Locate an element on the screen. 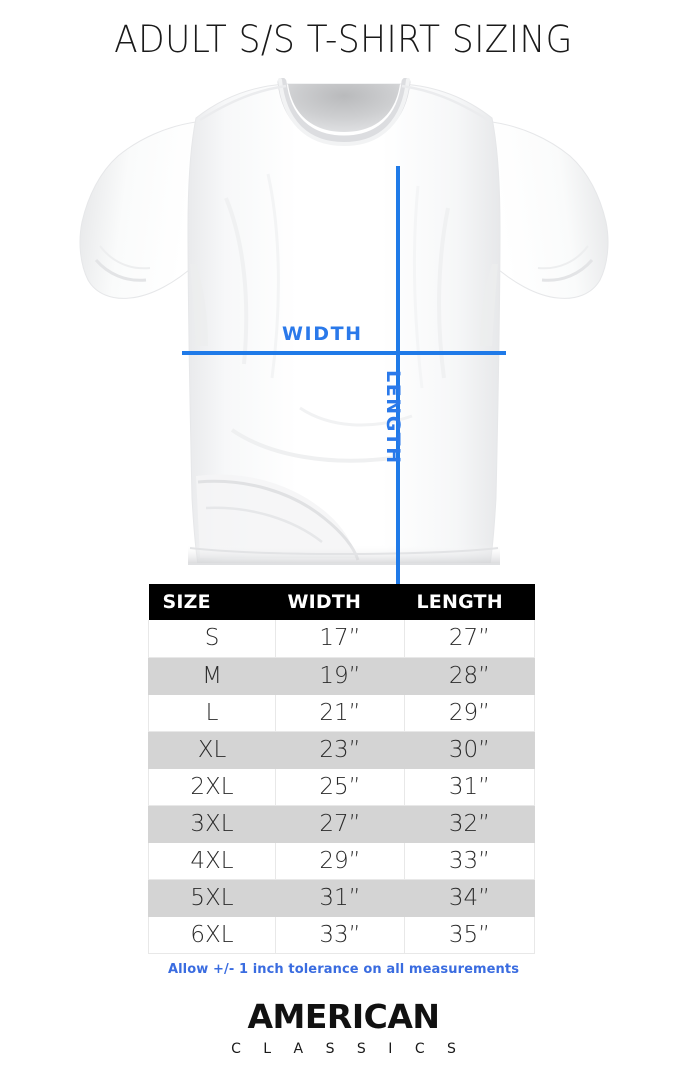 Image resolution: width=687 pixels, height=1080 pixels. cell-width: 17” is located at coordinates (340, 639).